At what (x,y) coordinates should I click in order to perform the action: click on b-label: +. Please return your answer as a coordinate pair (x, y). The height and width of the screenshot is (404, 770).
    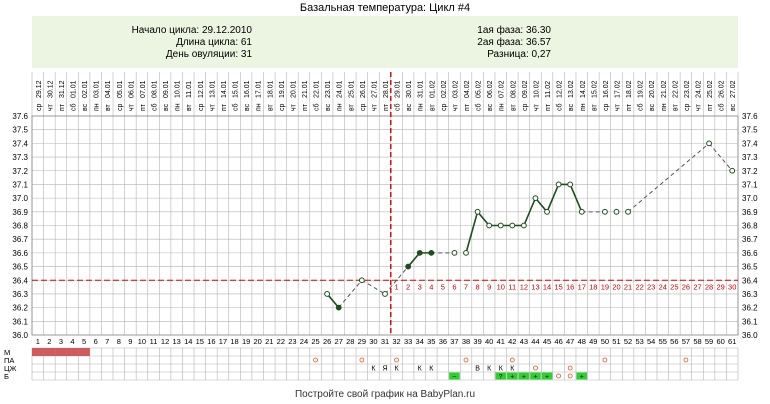
    Looking at the image, I should click on (536, 377).